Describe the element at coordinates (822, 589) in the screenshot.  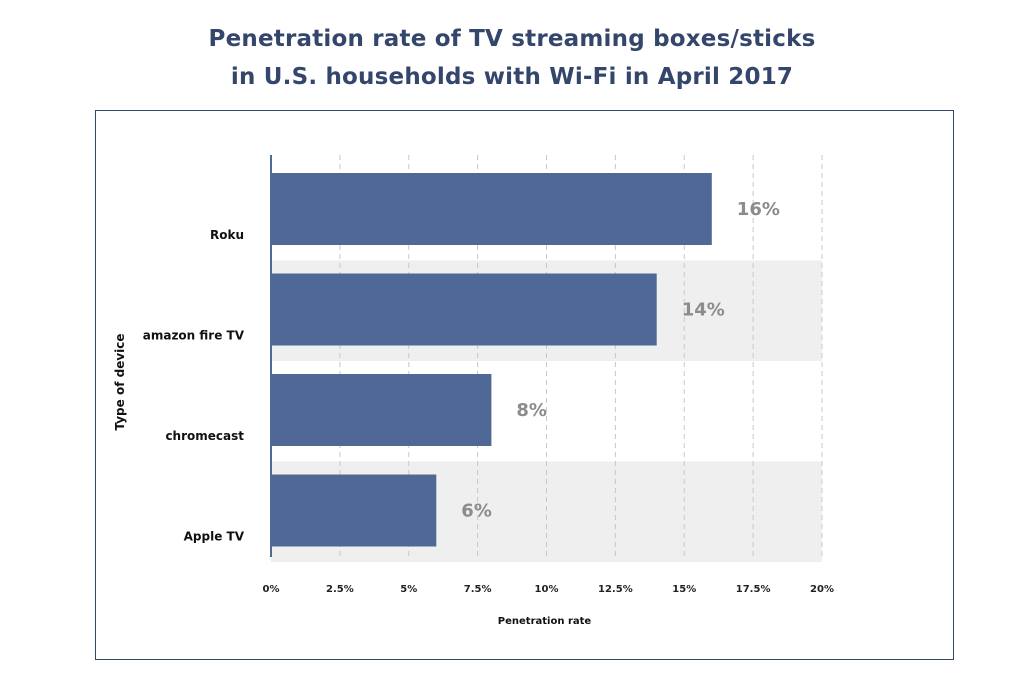
I see `x-tick-label: 20%` at that location.